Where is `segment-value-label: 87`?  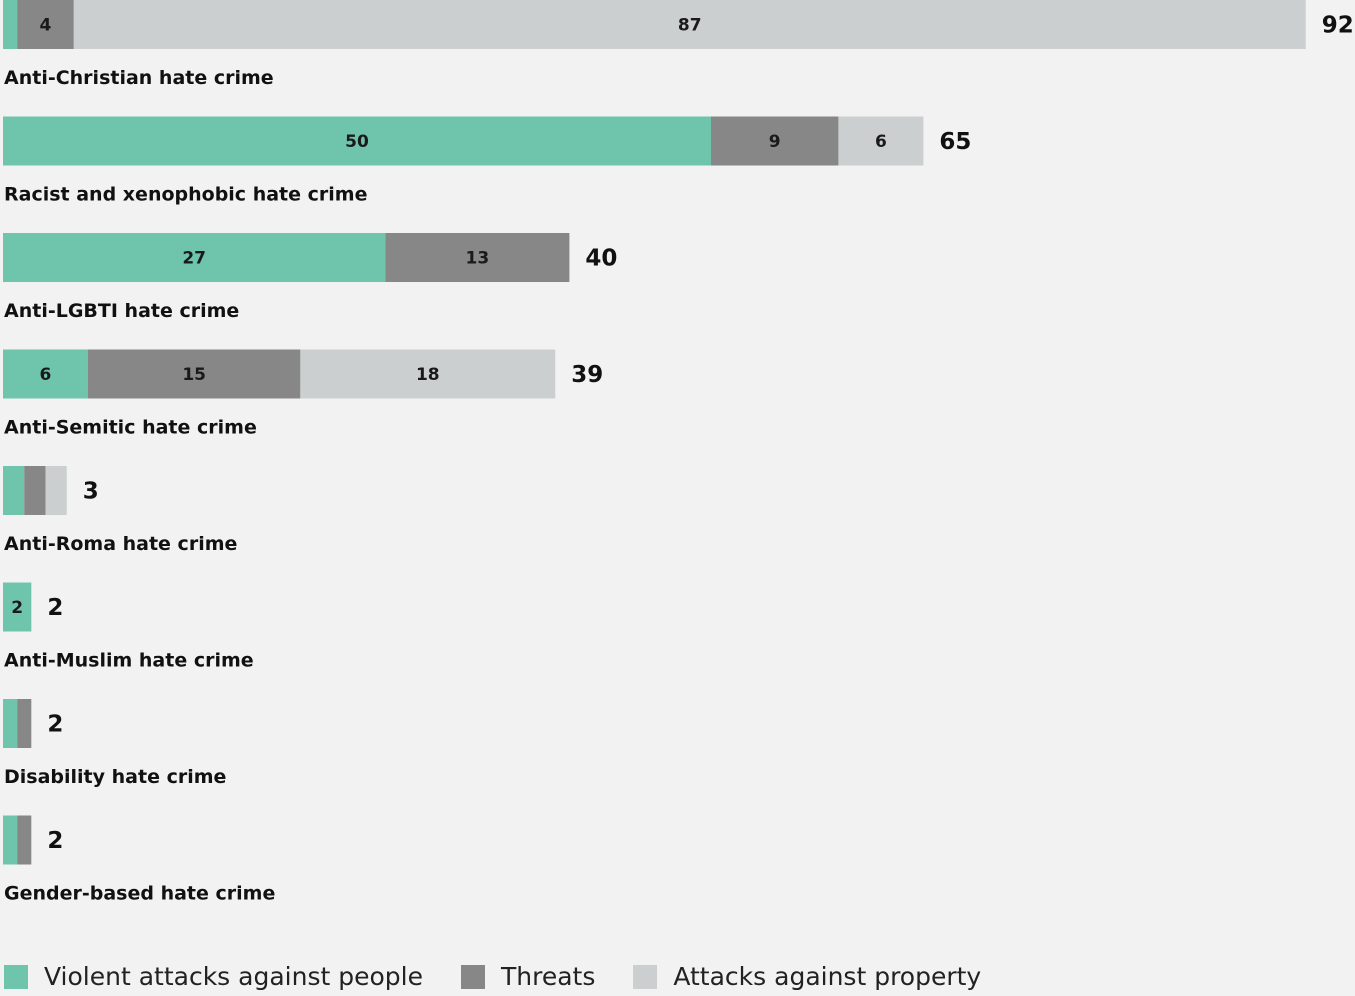 segment-value-label: 87 is located at coordinates (690, 26).